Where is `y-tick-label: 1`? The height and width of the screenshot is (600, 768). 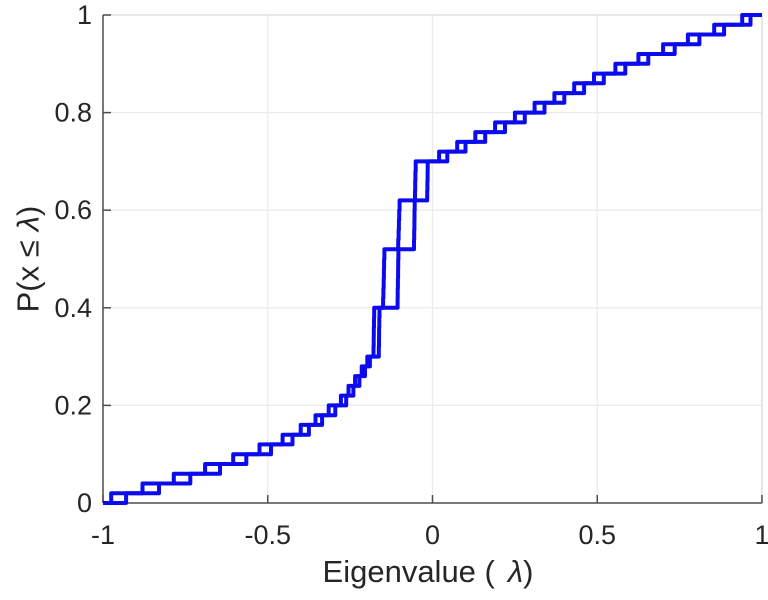
y-tick-label: 1 is located at coordinates (84, 15).